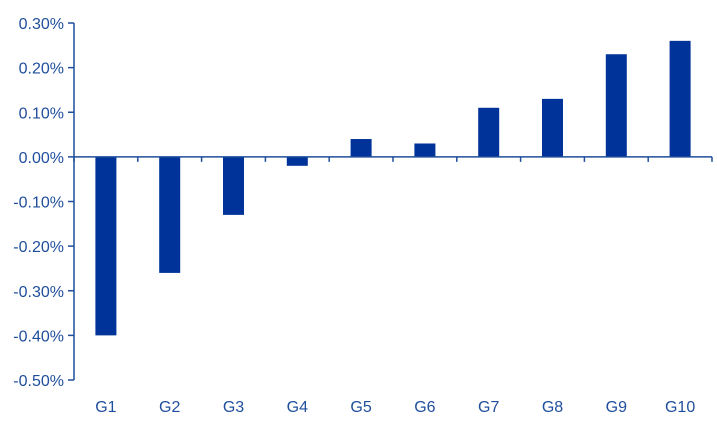 Image resolution: width=717 pixels, height=423 pixels. What do you see at coordinates (616, 105) in the screenshot?
I see `bar-g9` at bounding box center [616, 105].